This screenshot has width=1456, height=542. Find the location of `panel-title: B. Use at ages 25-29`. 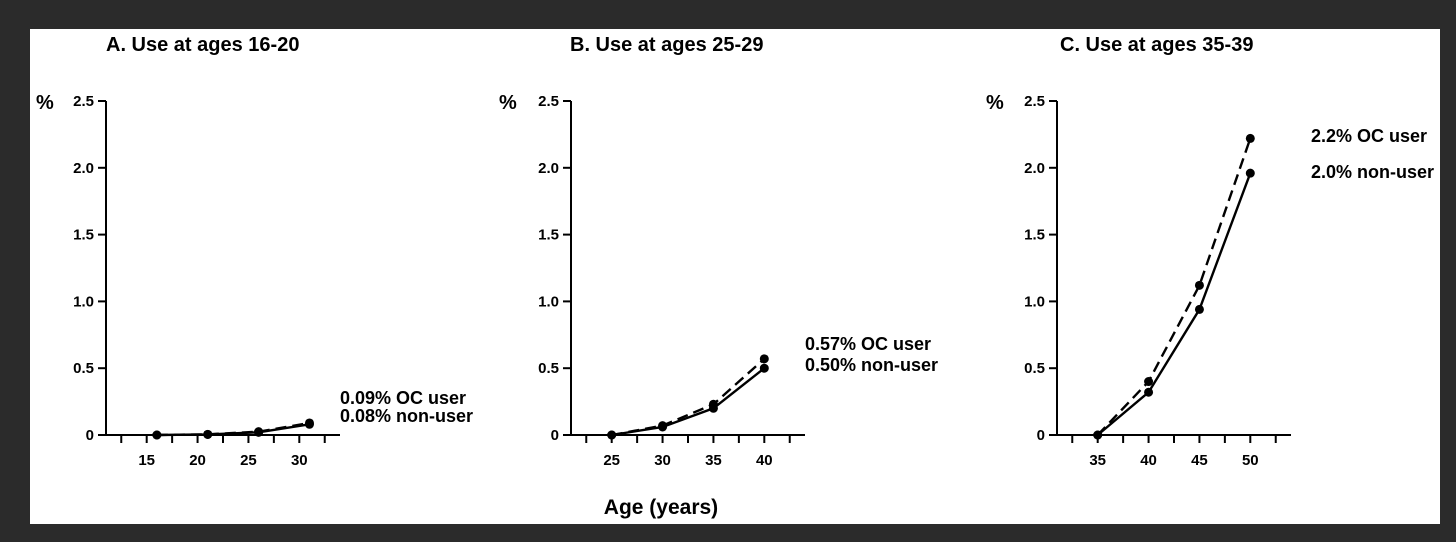

panel-title: B. Use at ages 25-29 is located at coordinates (666, 45).